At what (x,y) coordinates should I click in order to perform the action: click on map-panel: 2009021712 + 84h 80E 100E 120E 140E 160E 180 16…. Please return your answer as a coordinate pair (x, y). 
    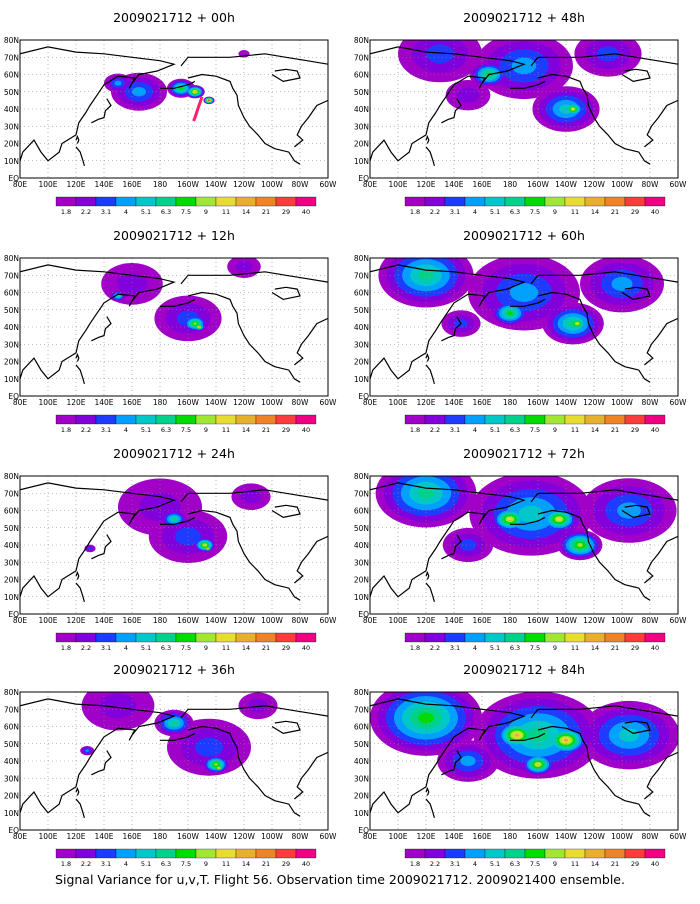
    Looking at the image, I should click on (520, 765).